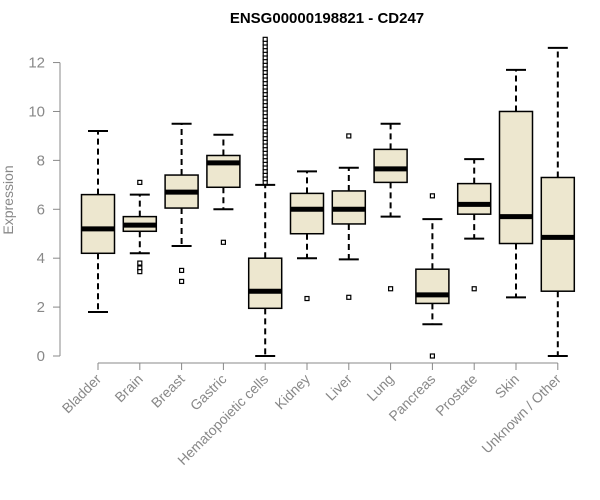 The image size is (600, 500). I want to click on box-pancreas, so click(432, 276).